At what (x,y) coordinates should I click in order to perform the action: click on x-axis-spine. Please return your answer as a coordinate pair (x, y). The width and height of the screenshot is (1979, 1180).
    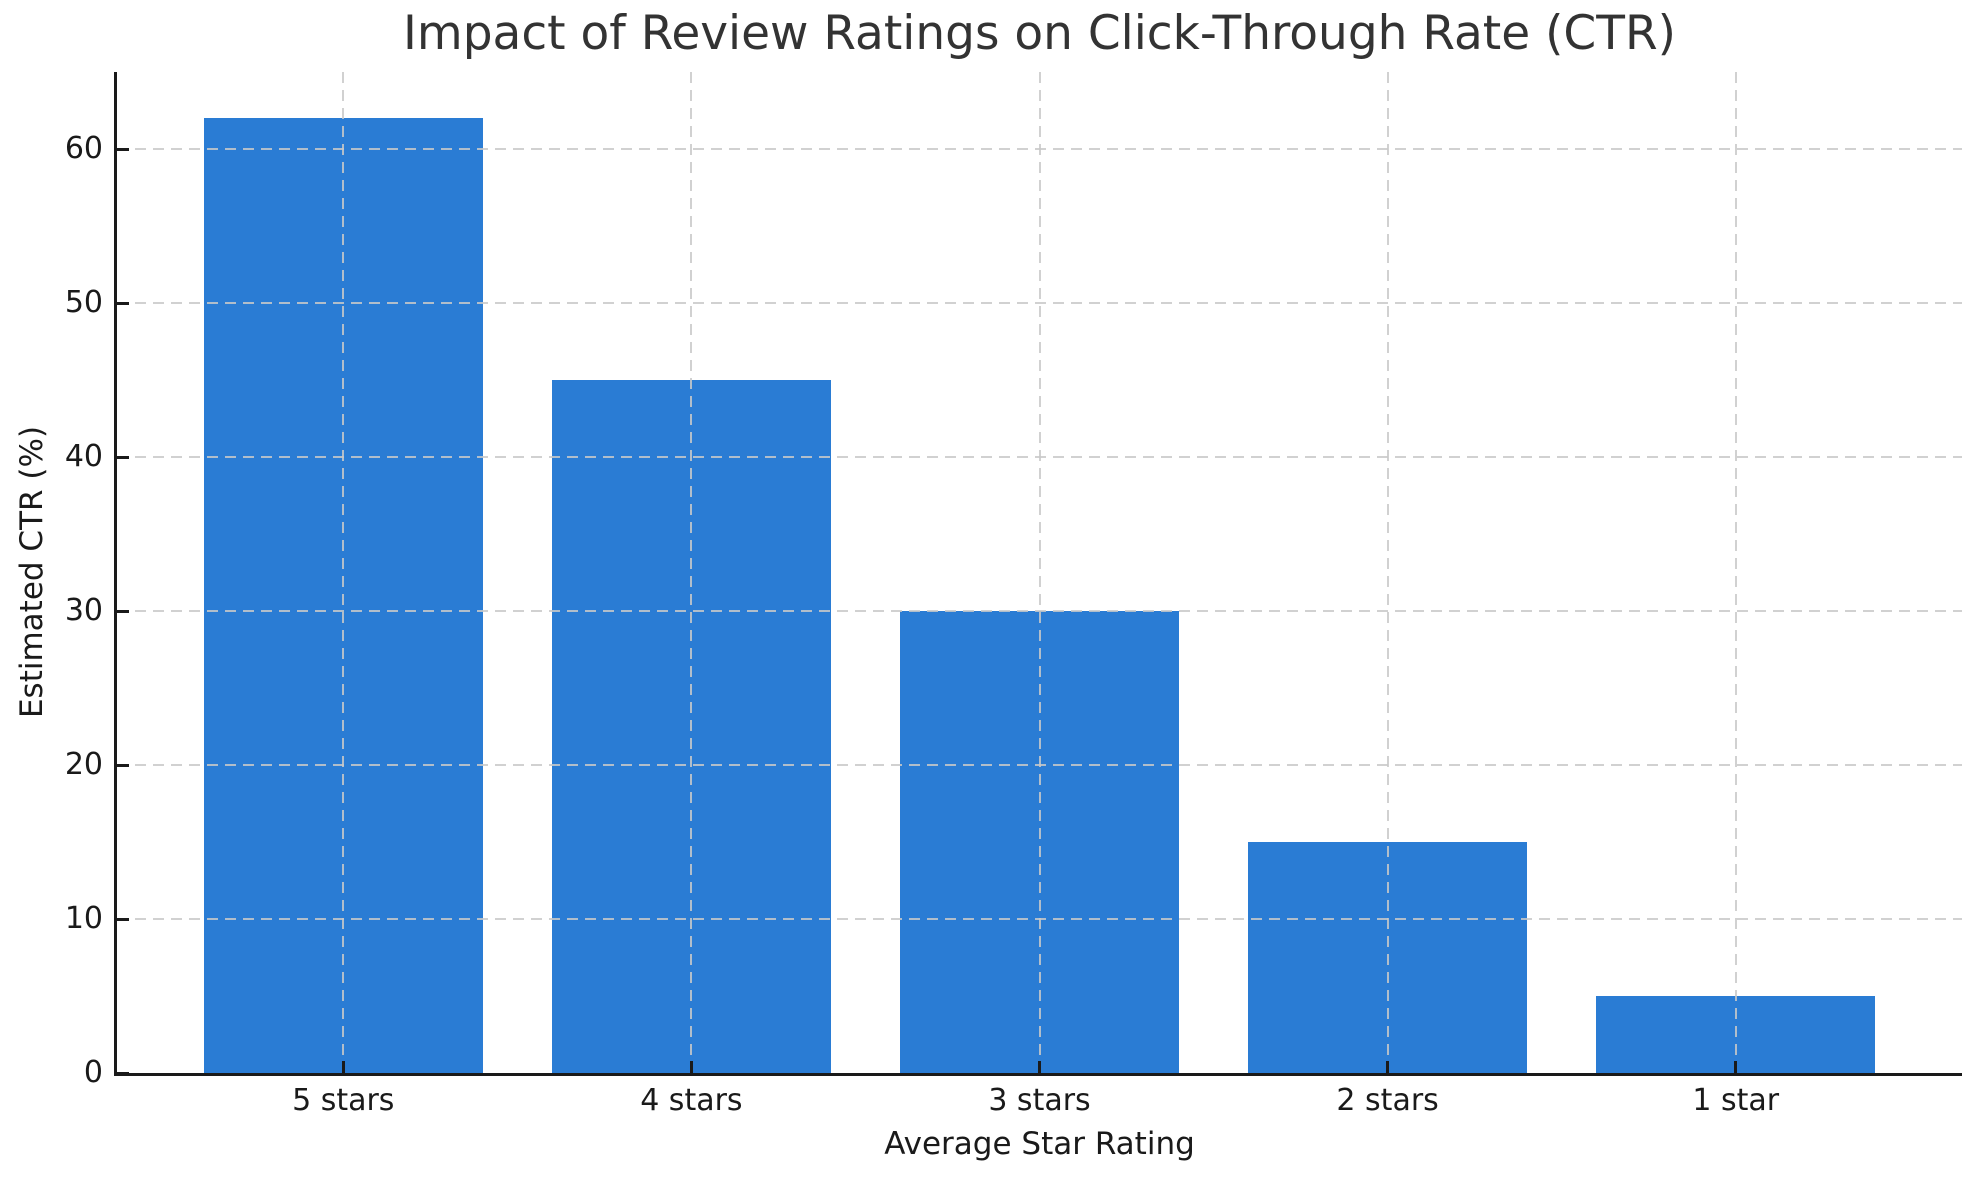
    Looking at the image, I should click on (1038, 1074).